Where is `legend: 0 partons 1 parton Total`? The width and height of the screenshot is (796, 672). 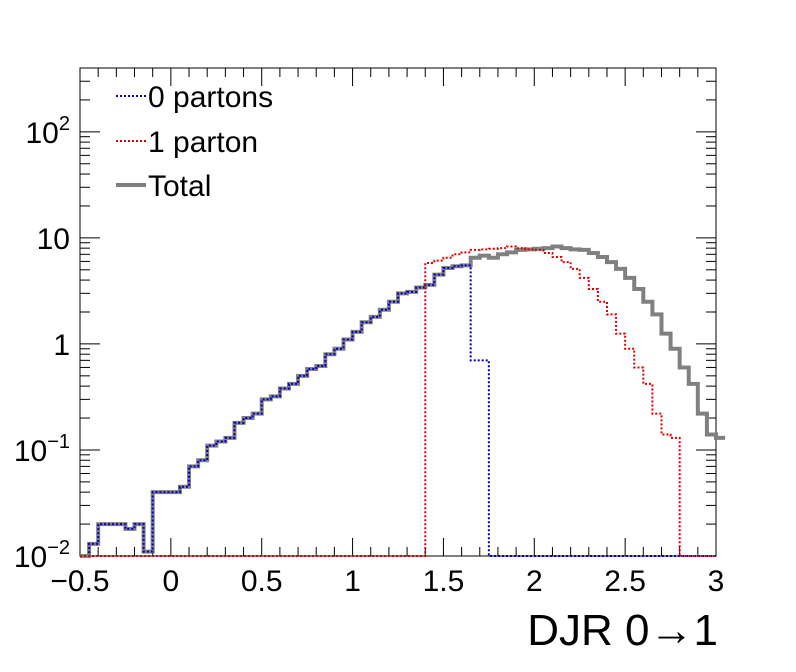 legend: 0 partons 1 parton Total is located at coordinates (194, 142).